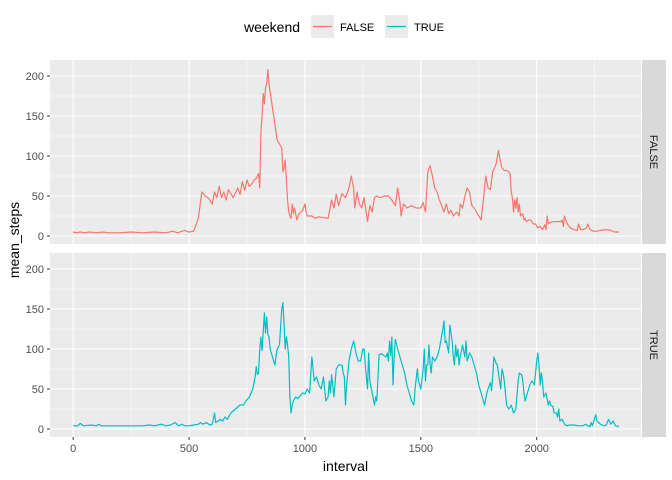 This screenshot has width=672, height=480. I want to click on facet-strip-label: FALSE, so click(653, 152).